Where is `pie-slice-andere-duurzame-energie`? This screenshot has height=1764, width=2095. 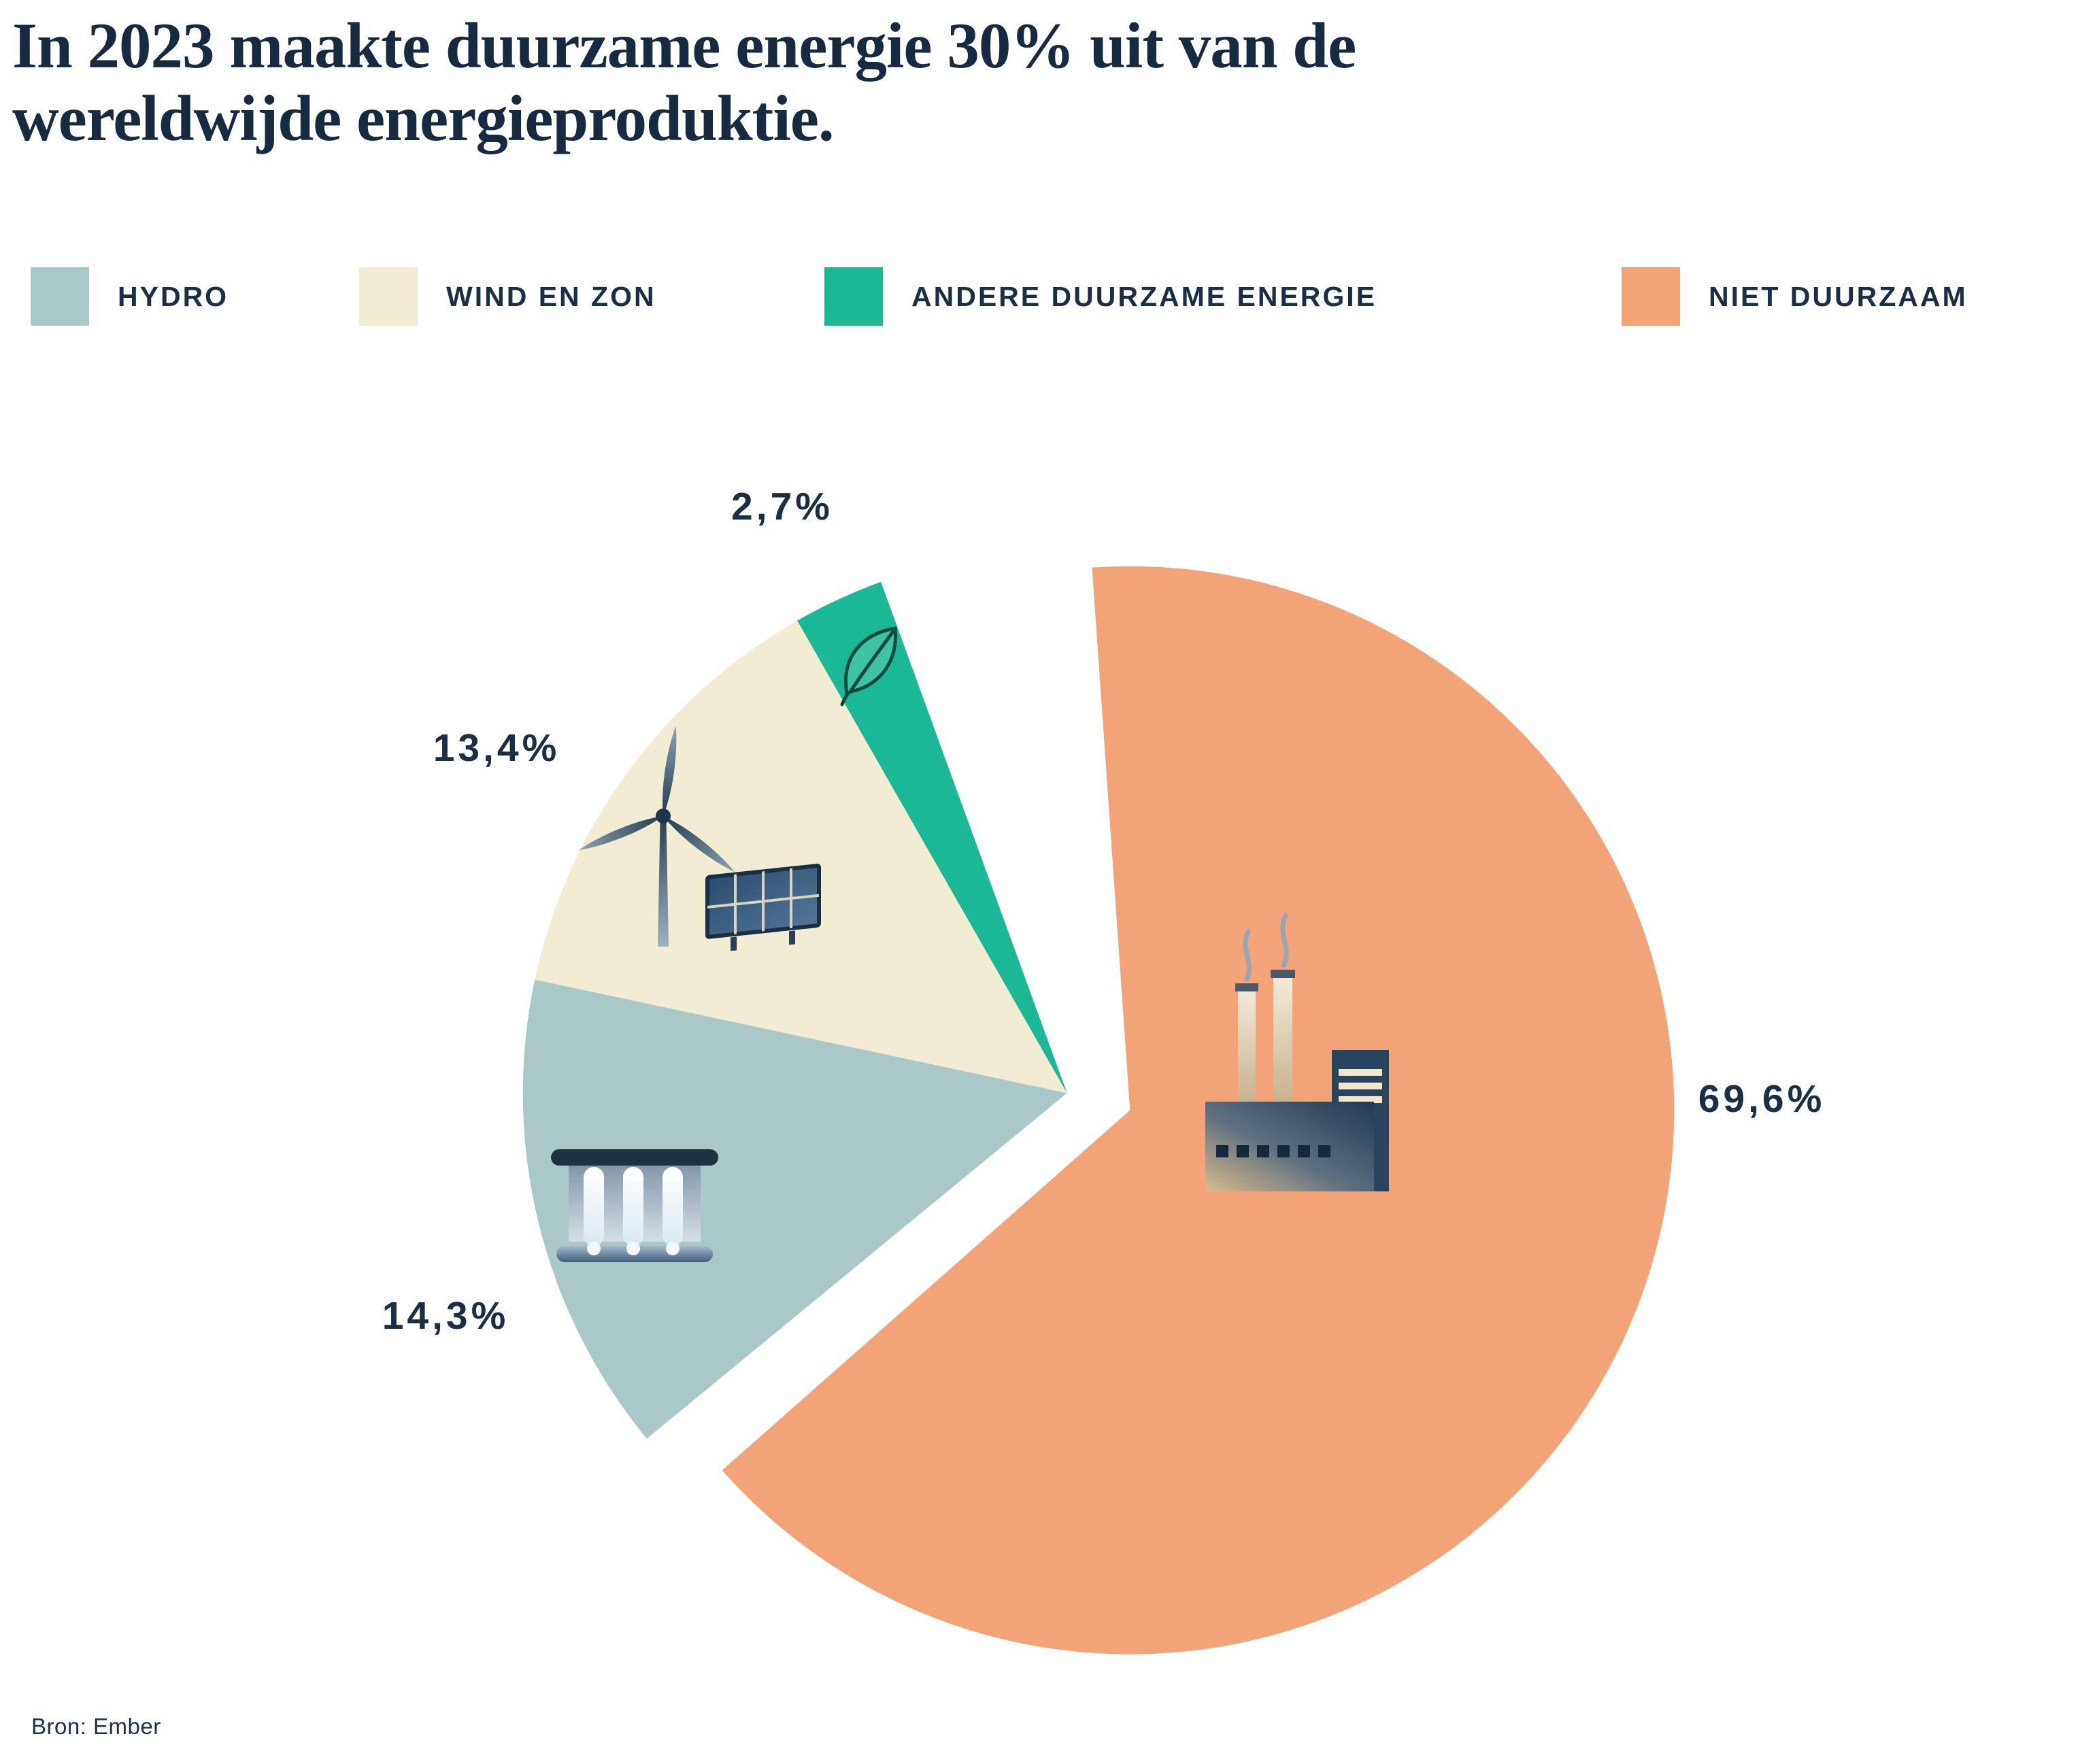
pie-slice-andere-duurzame-energie is located at coordinates (932, 837).